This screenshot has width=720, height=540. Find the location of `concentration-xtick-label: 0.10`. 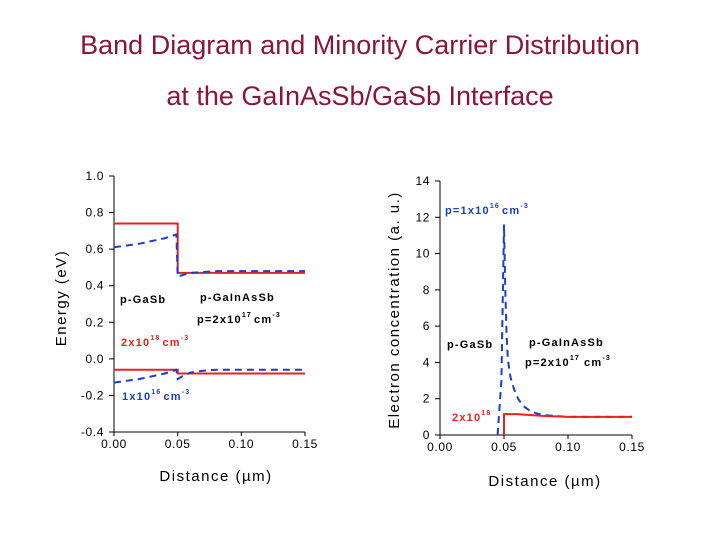

concentration-xtick-label: 0.10 is located at coordinates (568, 447).